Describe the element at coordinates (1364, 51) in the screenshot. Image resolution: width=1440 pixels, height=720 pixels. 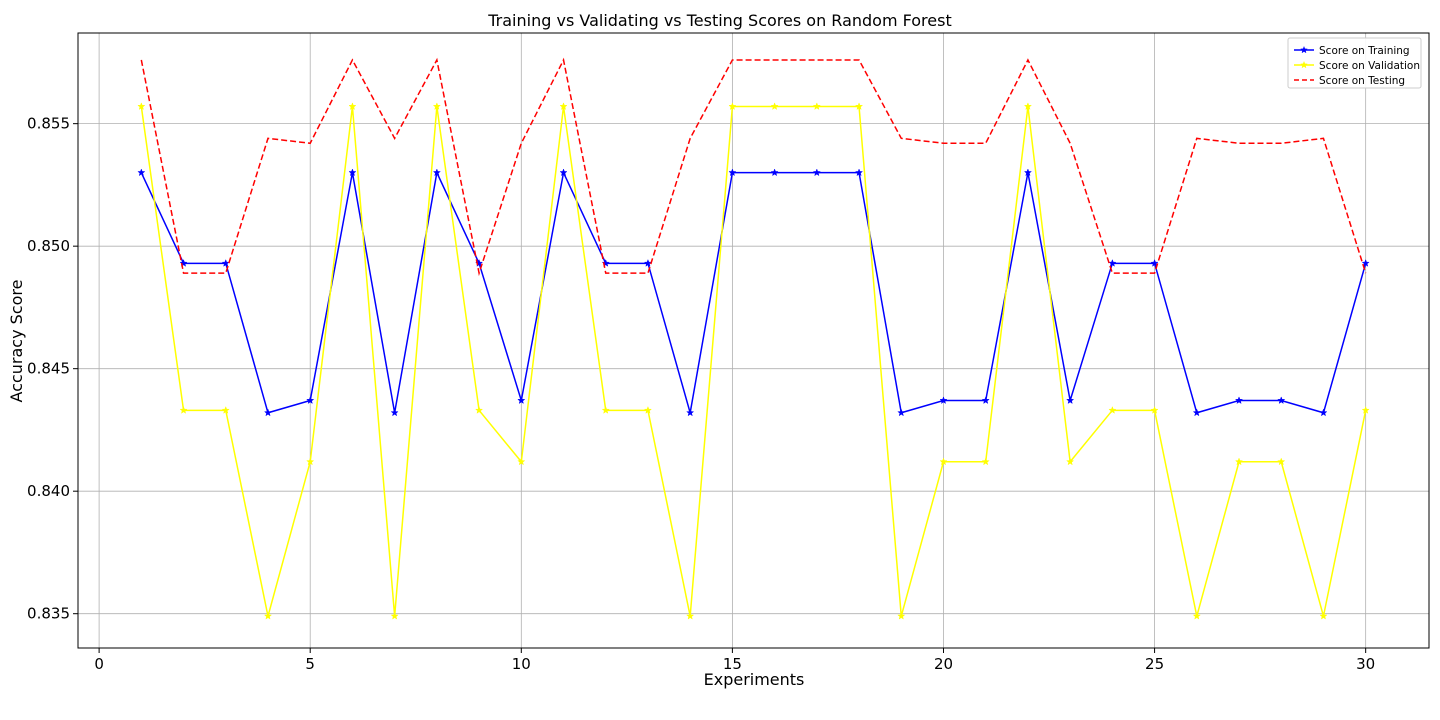
I see `legend-label: Score on Training` at that location.